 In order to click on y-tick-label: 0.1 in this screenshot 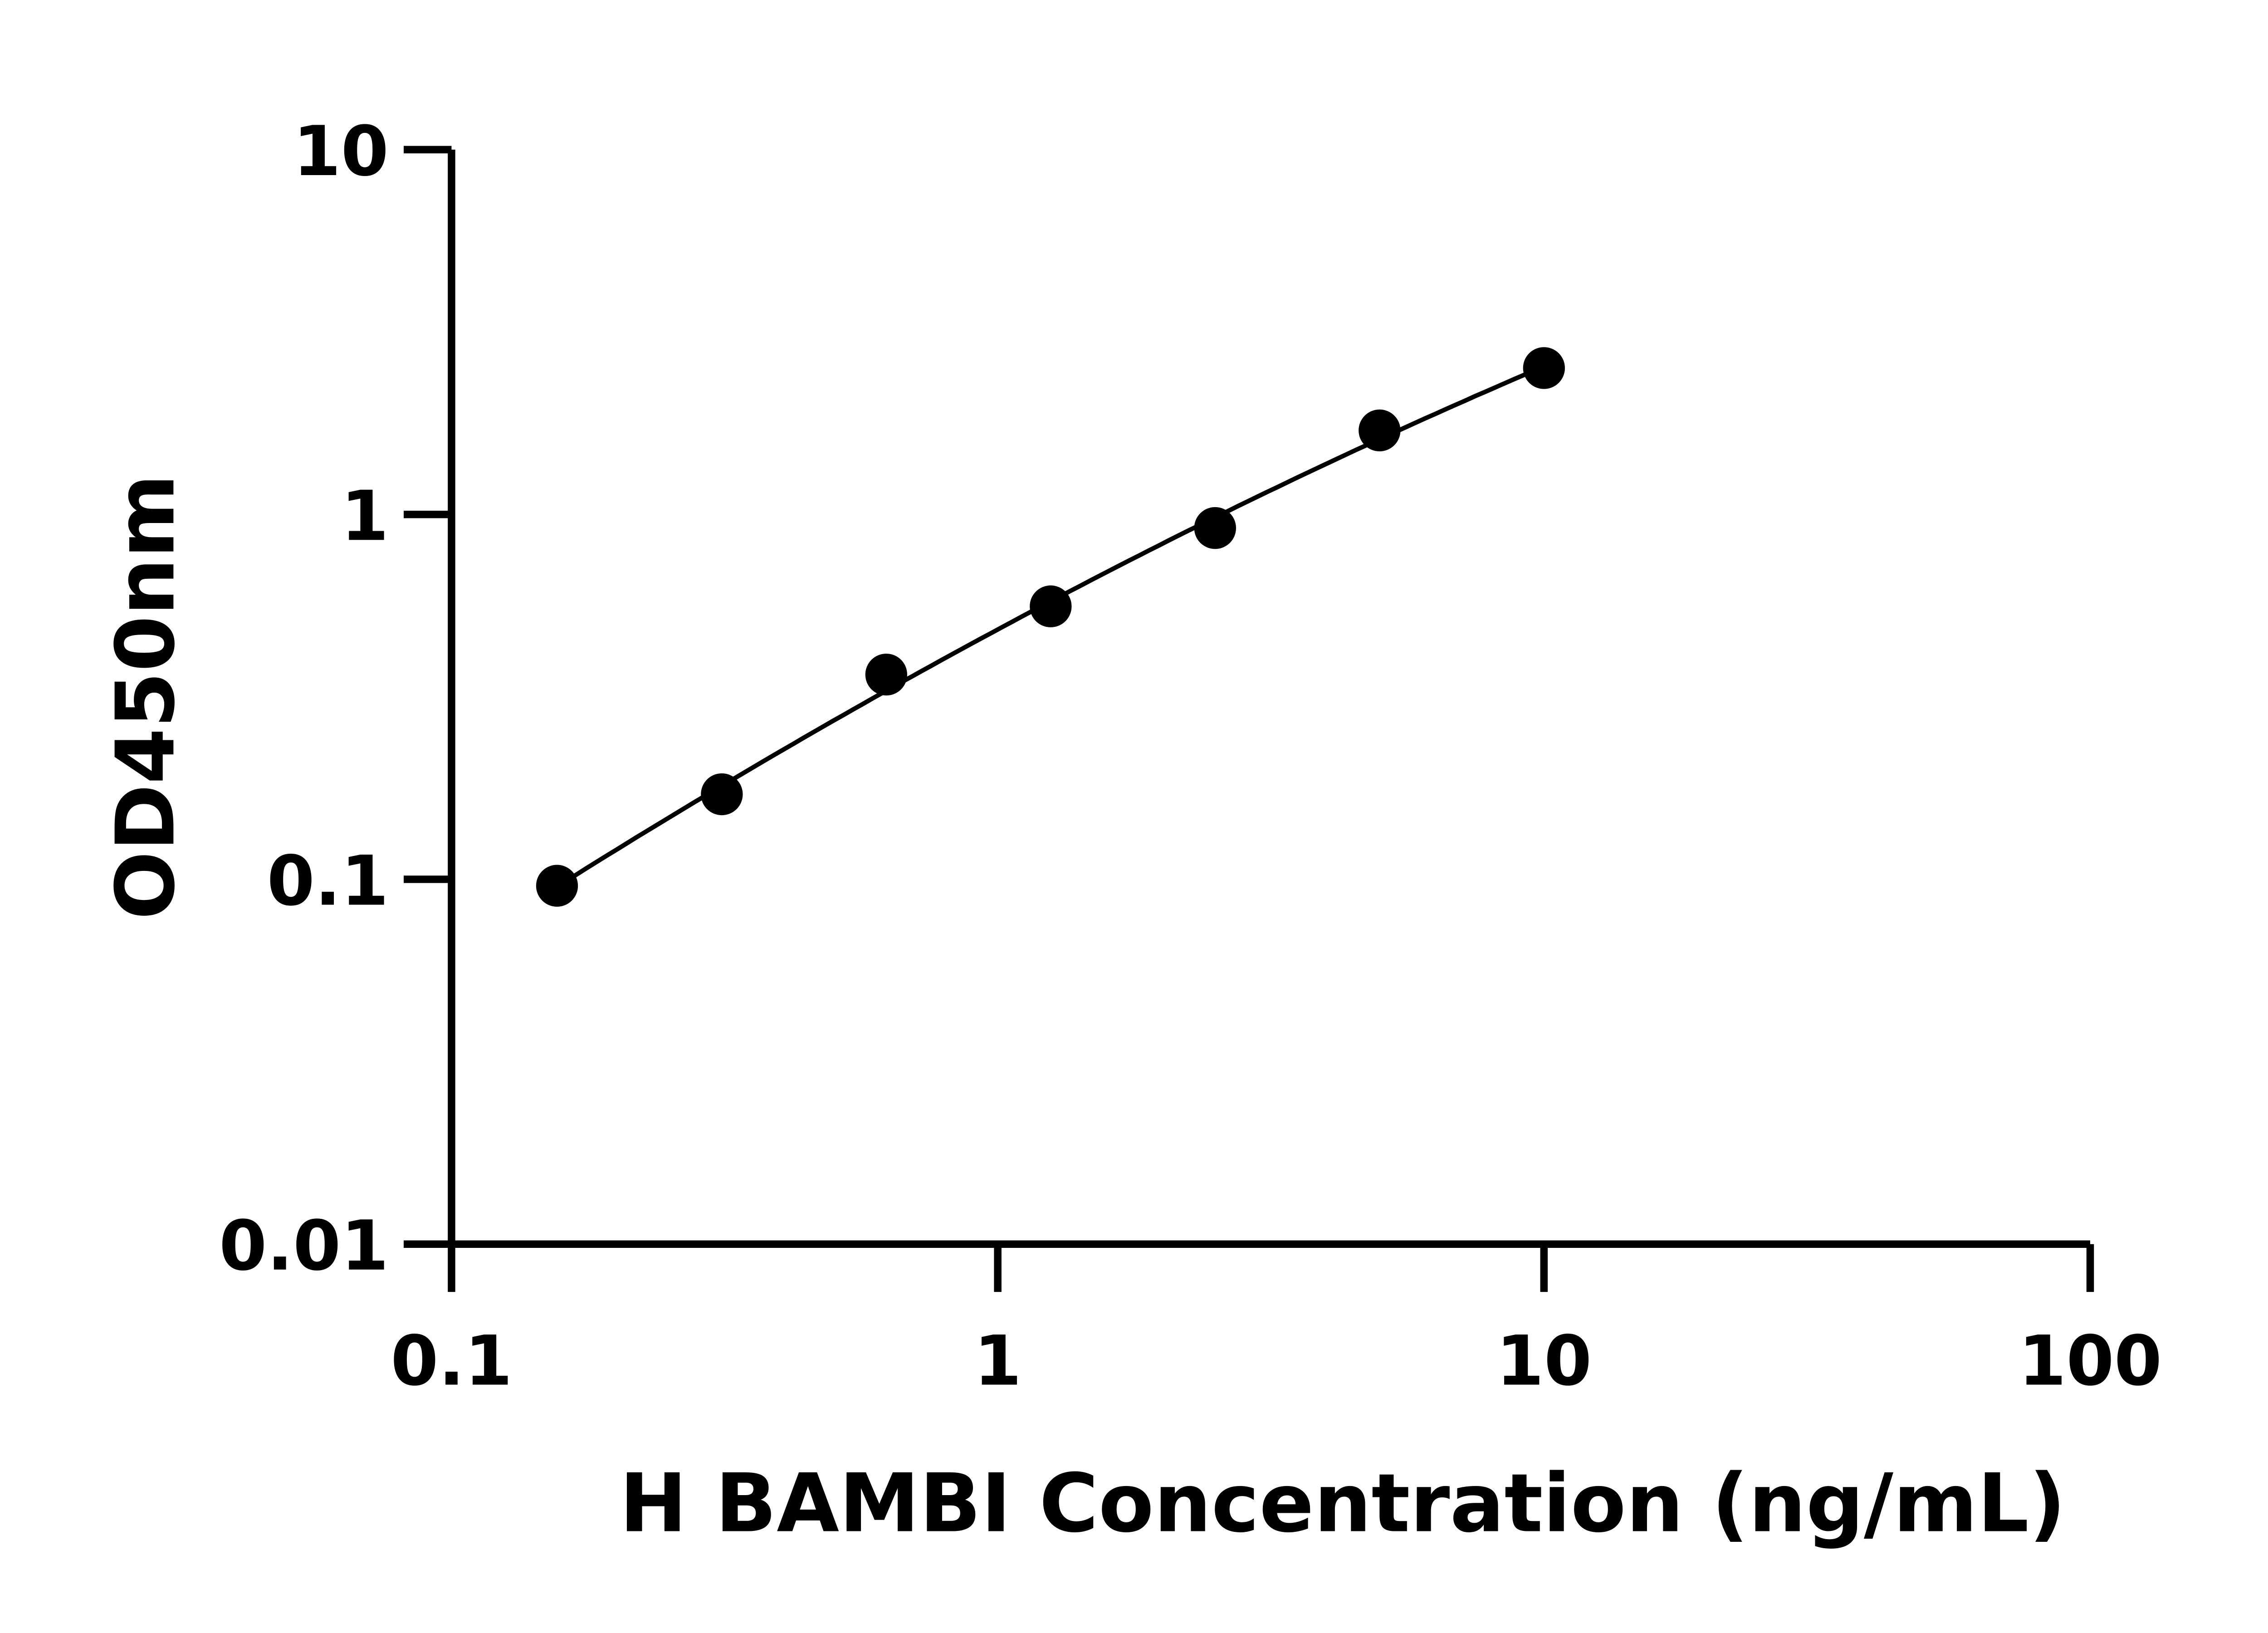, I will do `click(328, 881)`.